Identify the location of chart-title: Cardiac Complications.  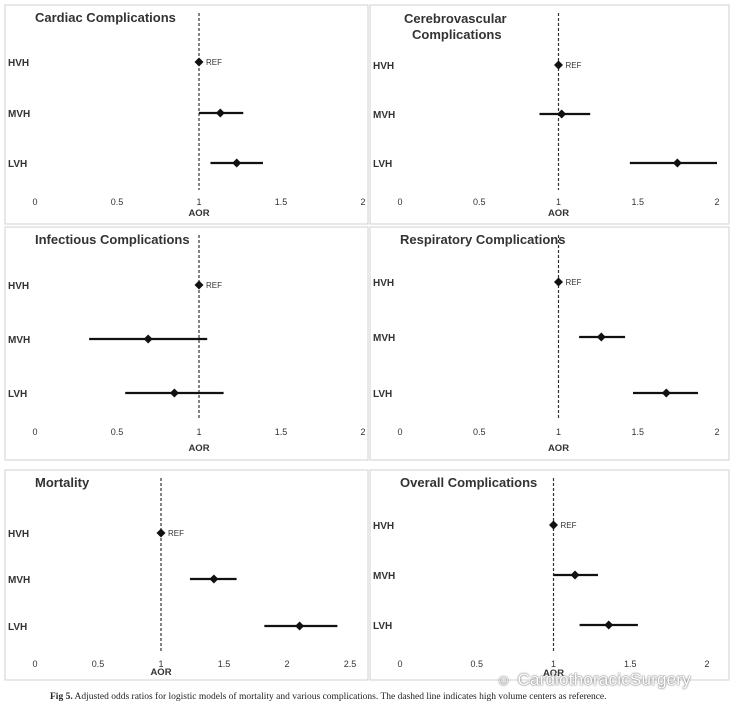
(105, 17).